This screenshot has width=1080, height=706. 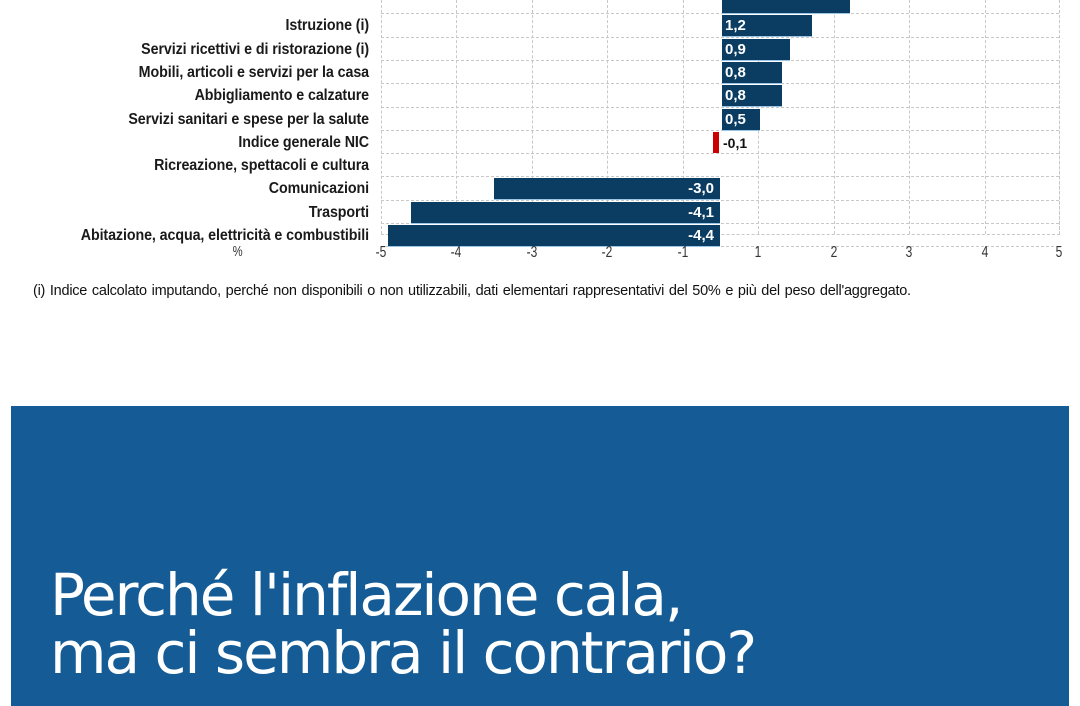 What do you see at coordinates (366, 595) in the screenshot?
I see `headline-line-1: Perché l'inflazione cala,` at bounding box center [366, 595].